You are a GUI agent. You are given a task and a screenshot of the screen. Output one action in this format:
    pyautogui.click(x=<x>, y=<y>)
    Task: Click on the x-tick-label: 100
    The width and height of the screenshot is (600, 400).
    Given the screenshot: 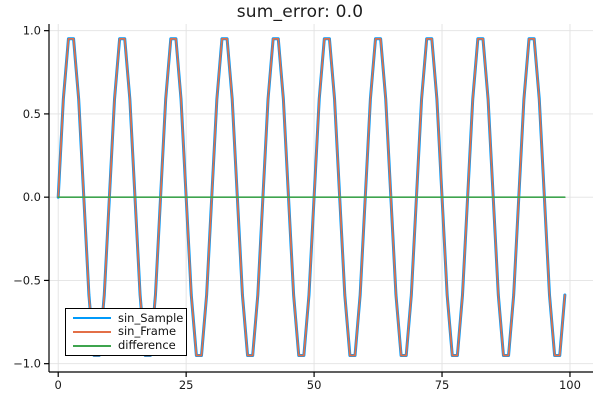 What is the action you would take?
    pyautogui.click(x=570, y=385)
    